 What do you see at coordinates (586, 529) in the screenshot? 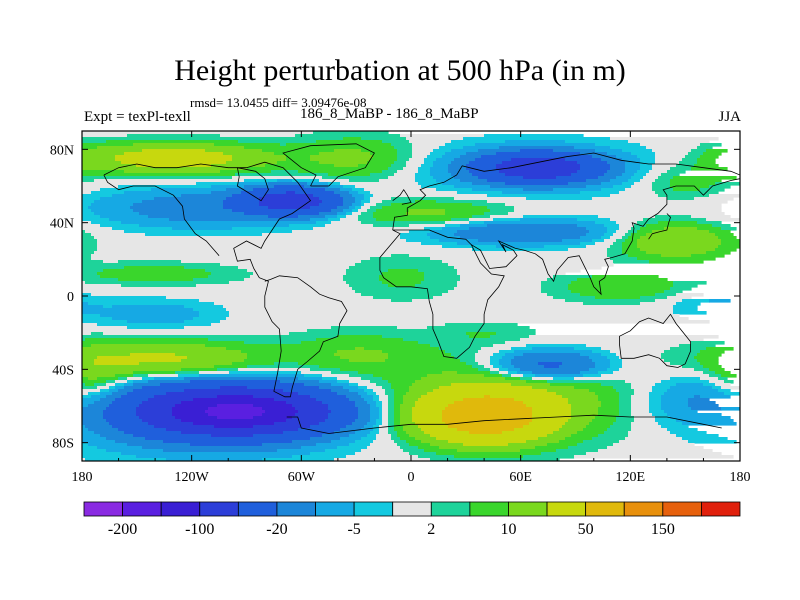
I see `colorbar-label: 50` at bounding box center [586, 529].